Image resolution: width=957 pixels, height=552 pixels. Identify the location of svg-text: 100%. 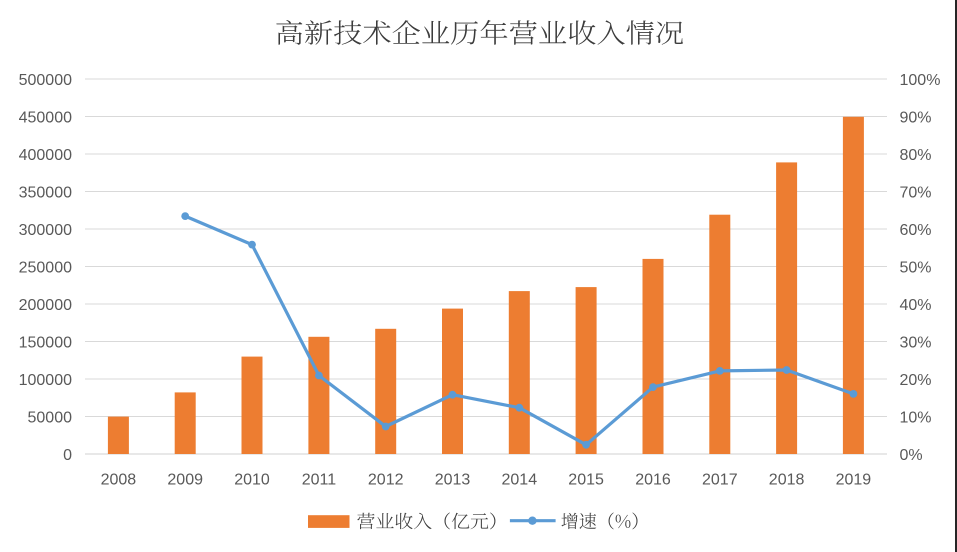
(920, 80).